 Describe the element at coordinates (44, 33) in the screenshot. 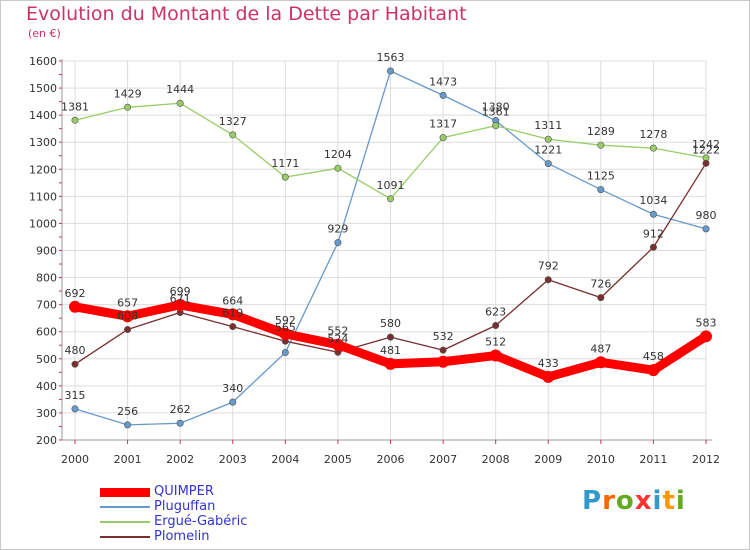

I see `chart-subtitle: (en €)` at that location.